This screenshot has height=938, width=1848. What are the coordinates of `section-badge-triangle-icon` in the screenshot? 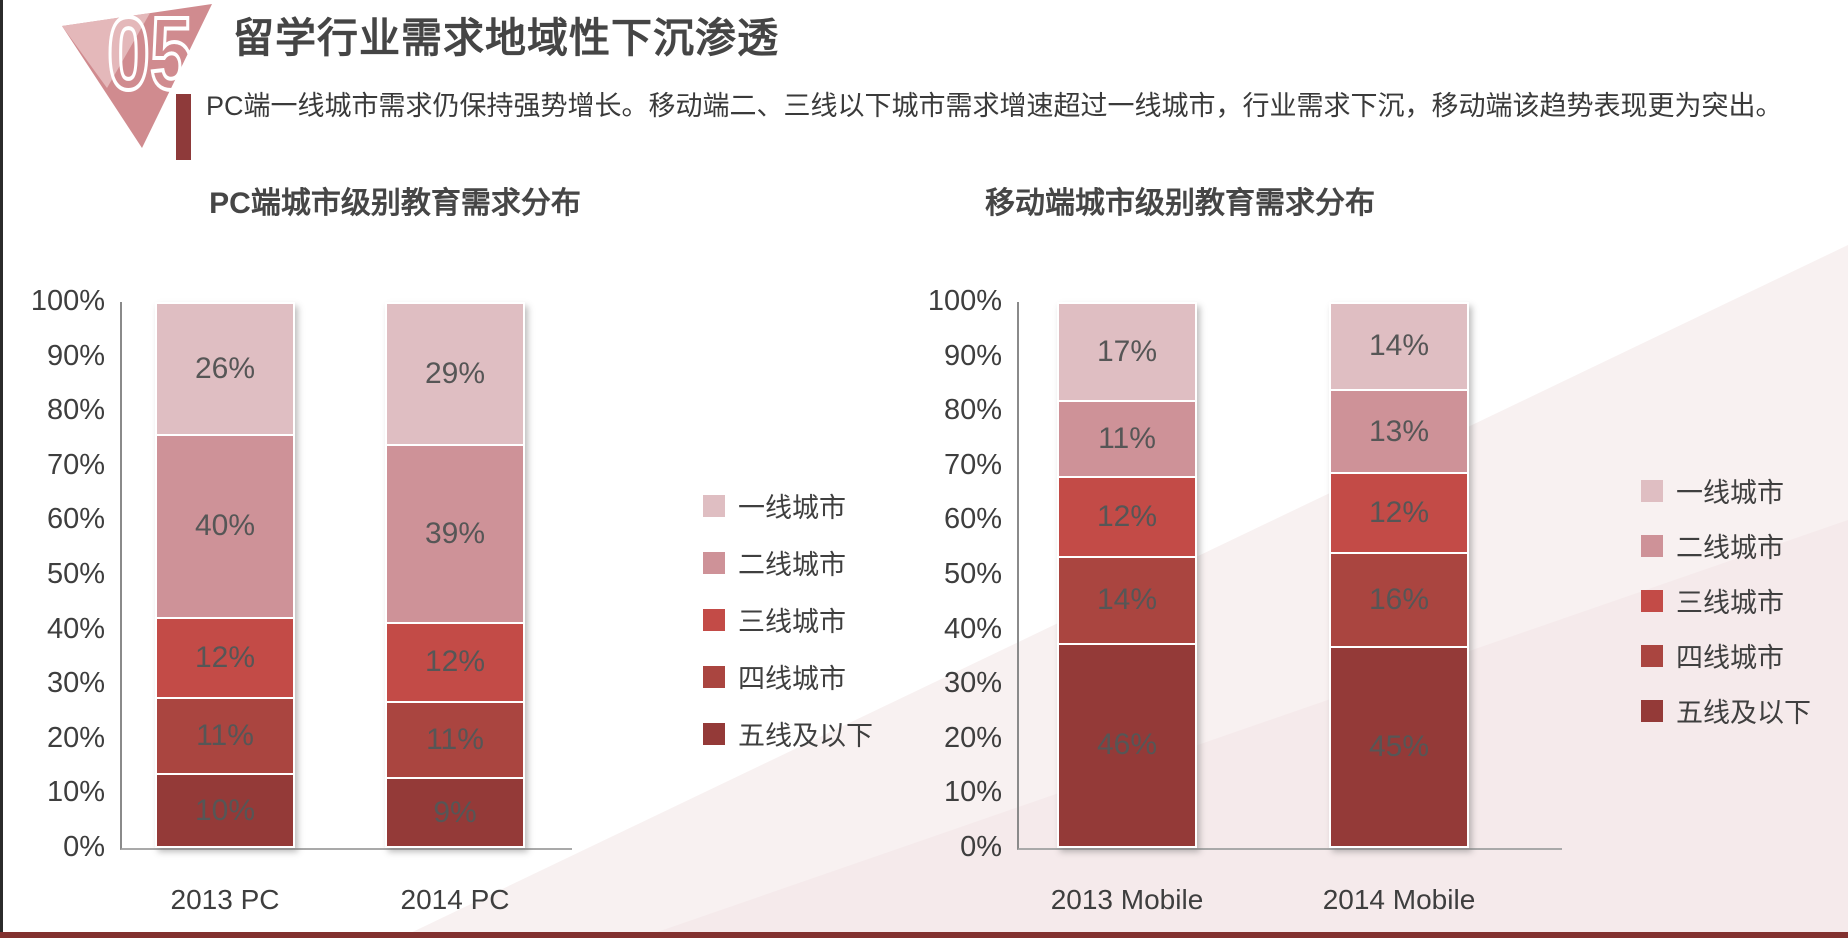 It's located at (137, 76).